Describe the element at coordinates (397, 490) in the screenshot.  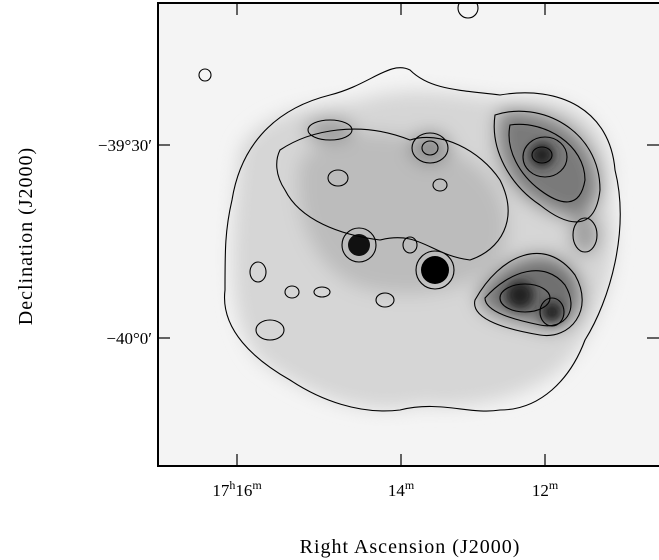
I see `tick-number: 14` at that location.